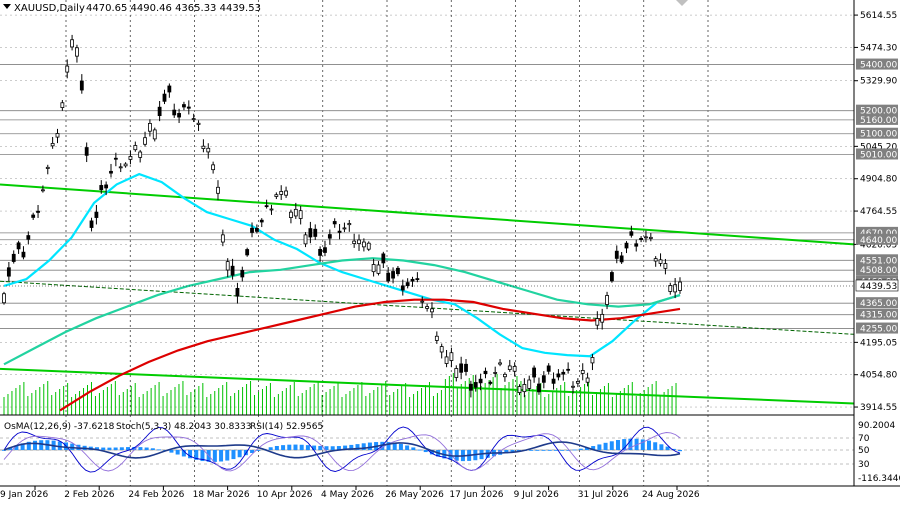 The width and height of the screenshot is (900, 506). Describe the element at coordinates (878, 408) in the screenshot. I see `price-tick-label: 3914.55` at that location.